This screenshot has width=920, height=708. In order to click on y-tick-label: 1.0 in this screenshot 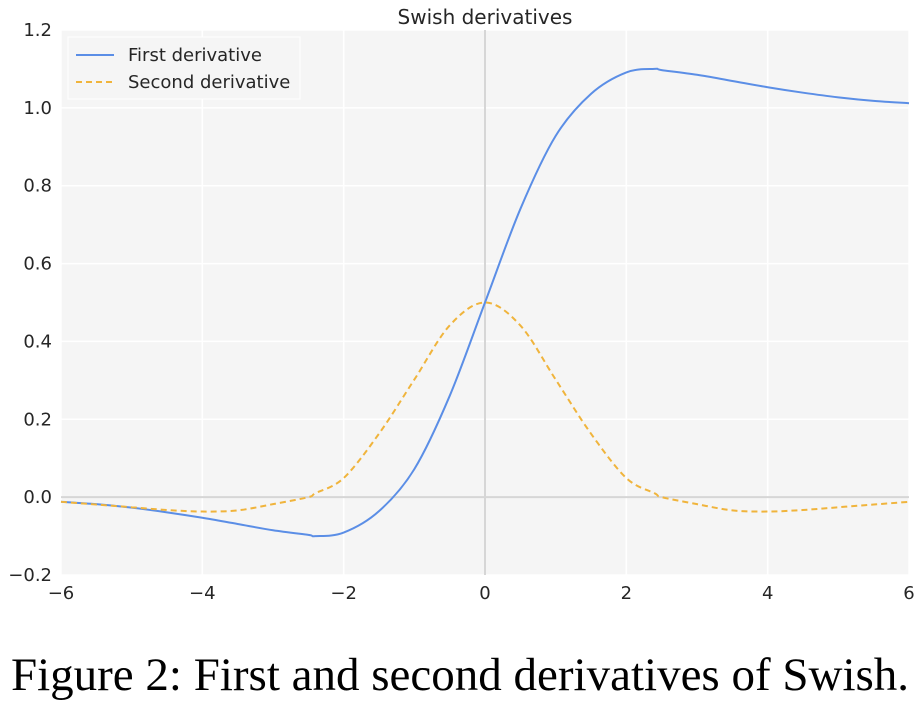, I will do `click(37, 108)`.